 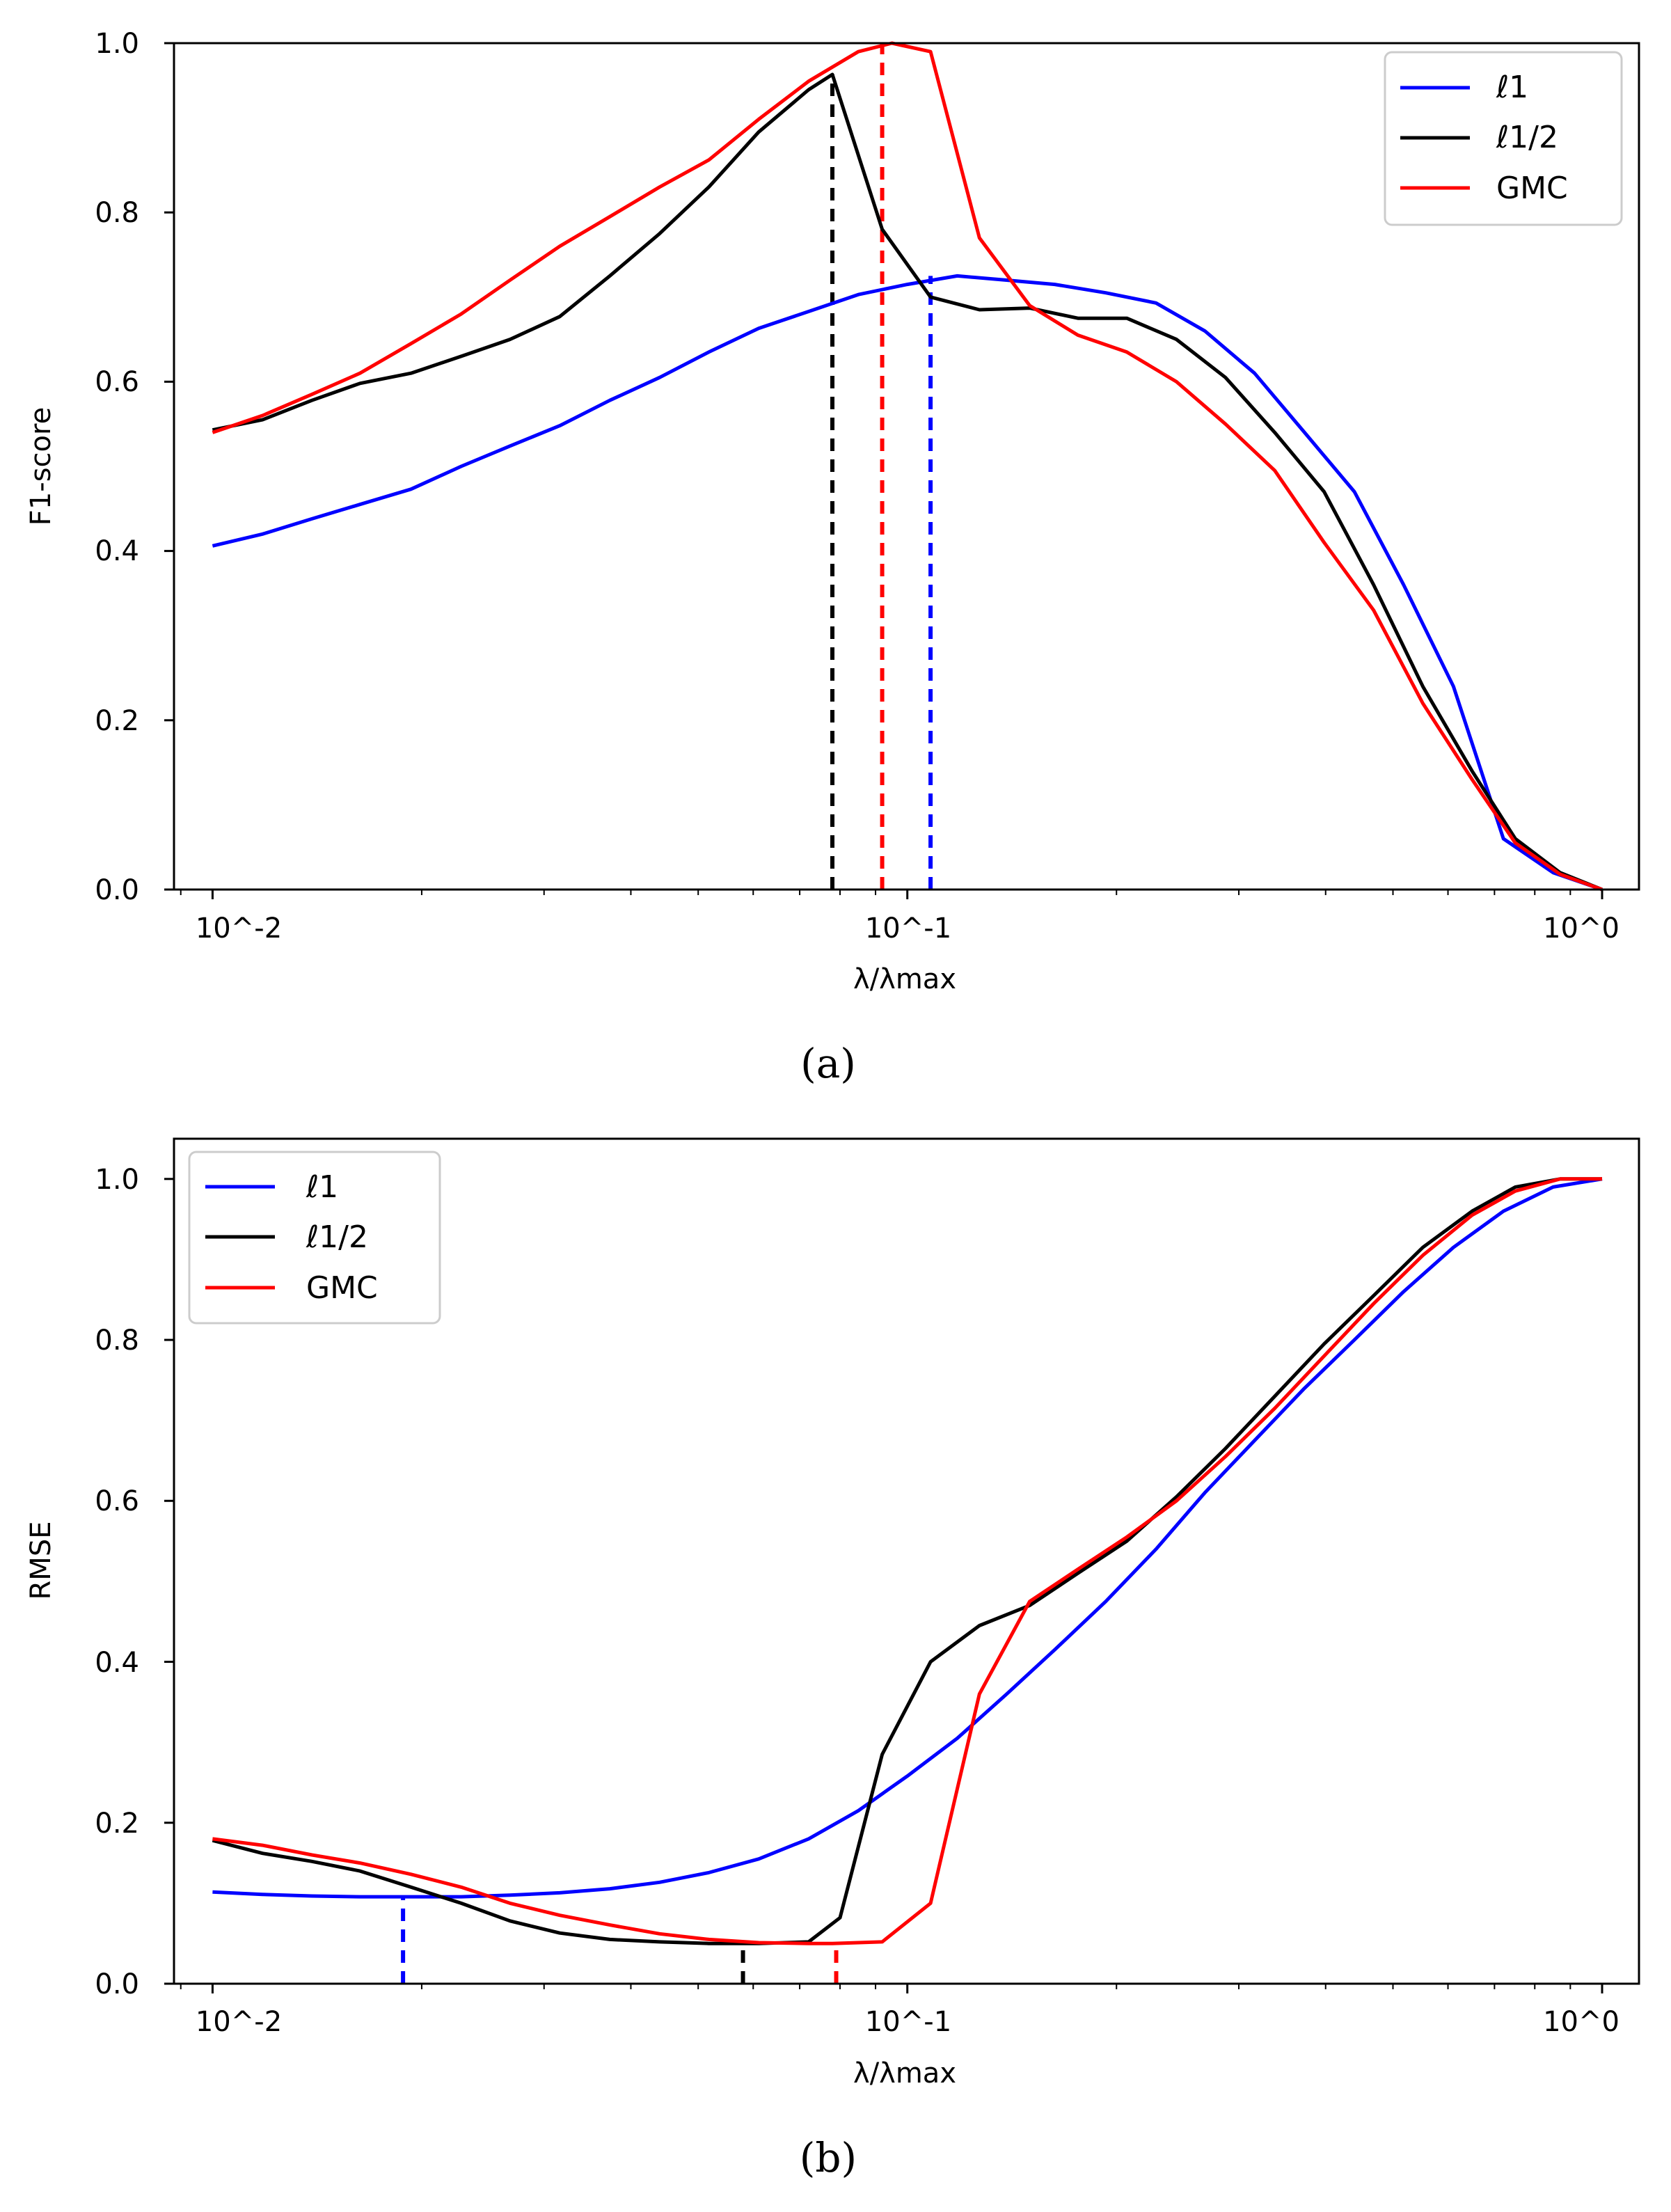 What do you see at coordinates (908, 2022) in the screenshot?
I see `panel-b-xtick-label: 10^-1` at bounding box center [908, 2022].